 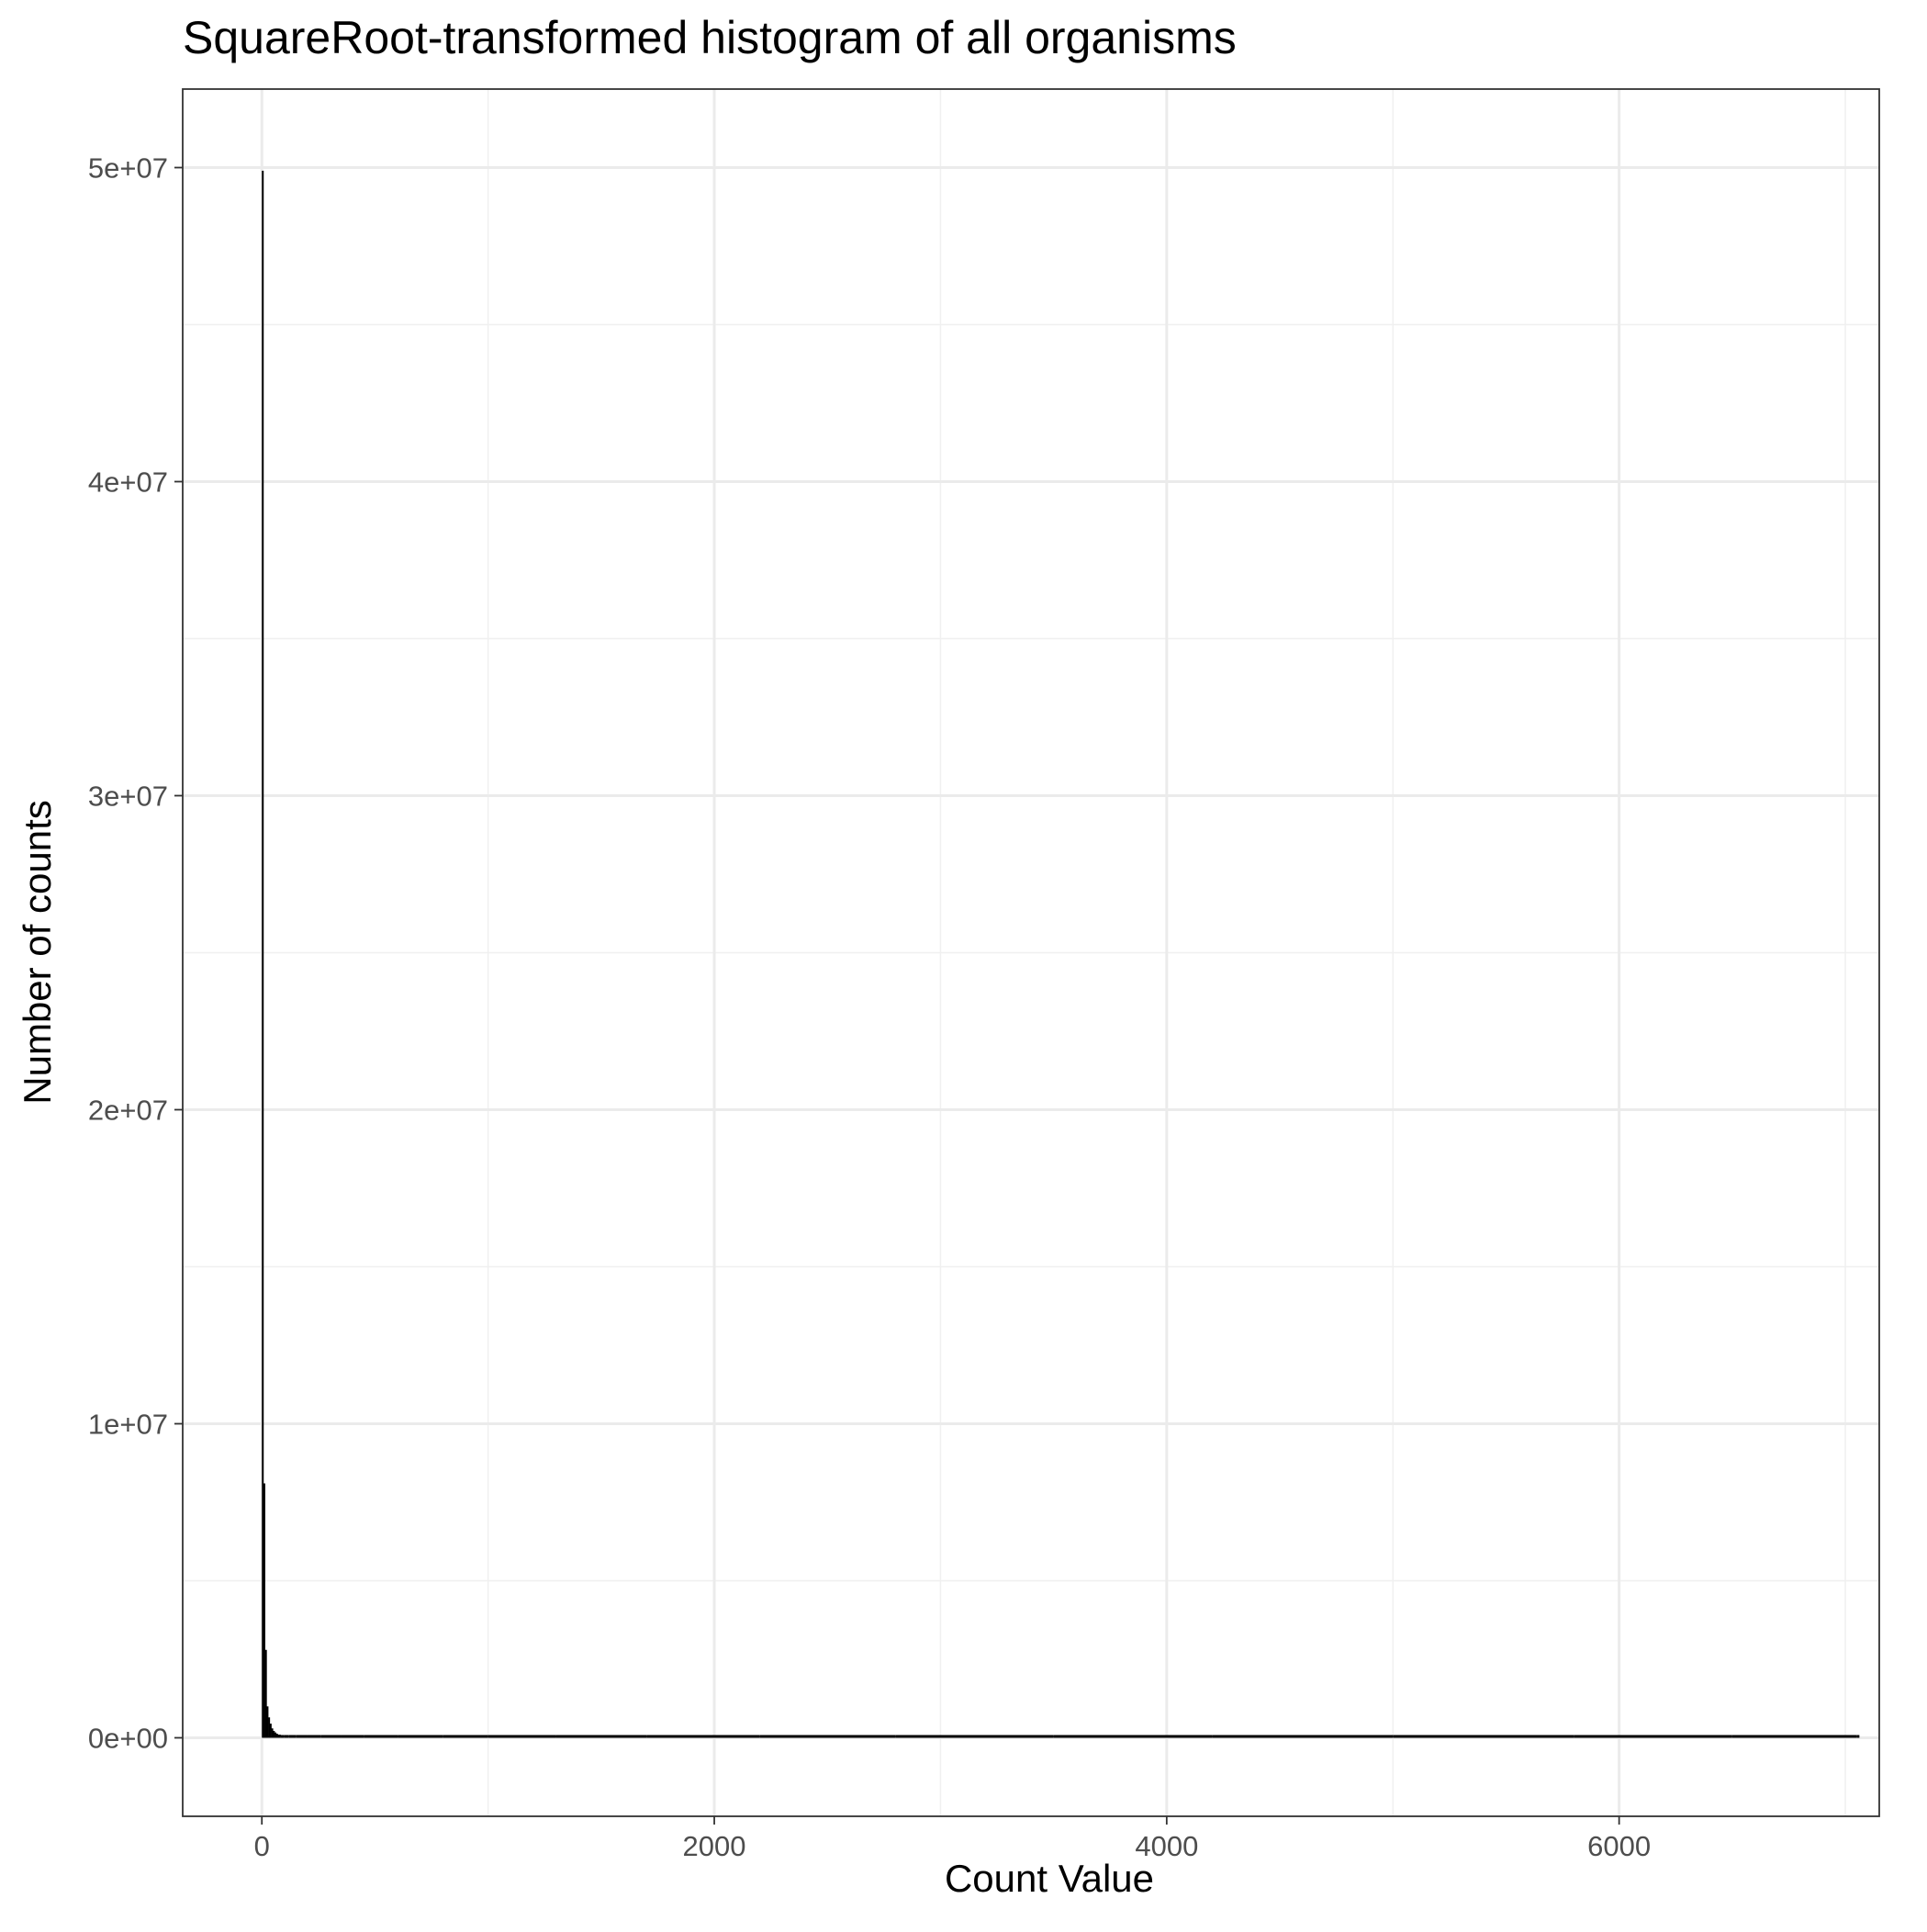 I want to click on y-tick-label: 3e+07, so click(x=128, y=797).